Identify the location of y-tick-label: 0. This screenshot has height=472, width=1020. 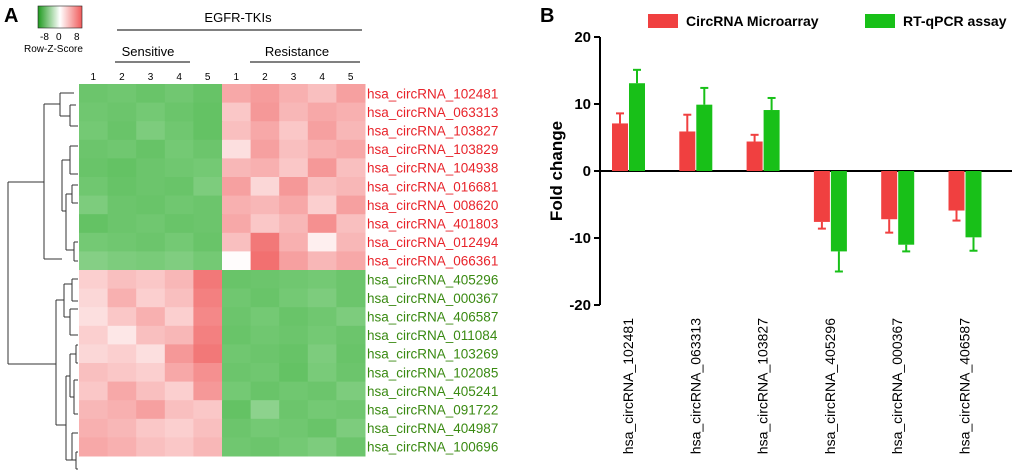
(587, 171).